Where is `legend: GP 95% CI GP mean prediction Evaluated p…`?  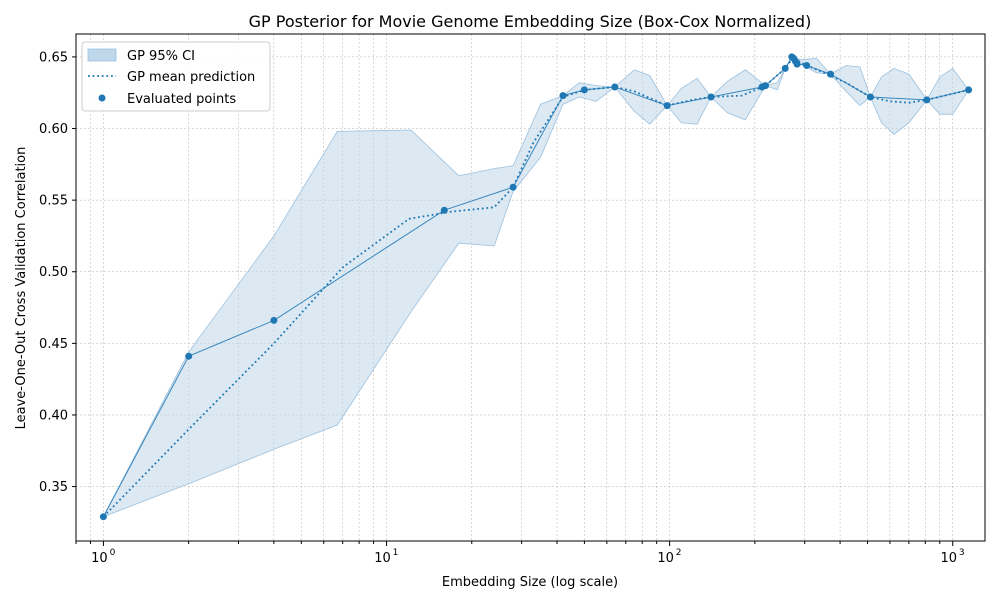
legend: GP 95% CI GP mean prediction Evaluated p… is located at coordinates (176, 76).